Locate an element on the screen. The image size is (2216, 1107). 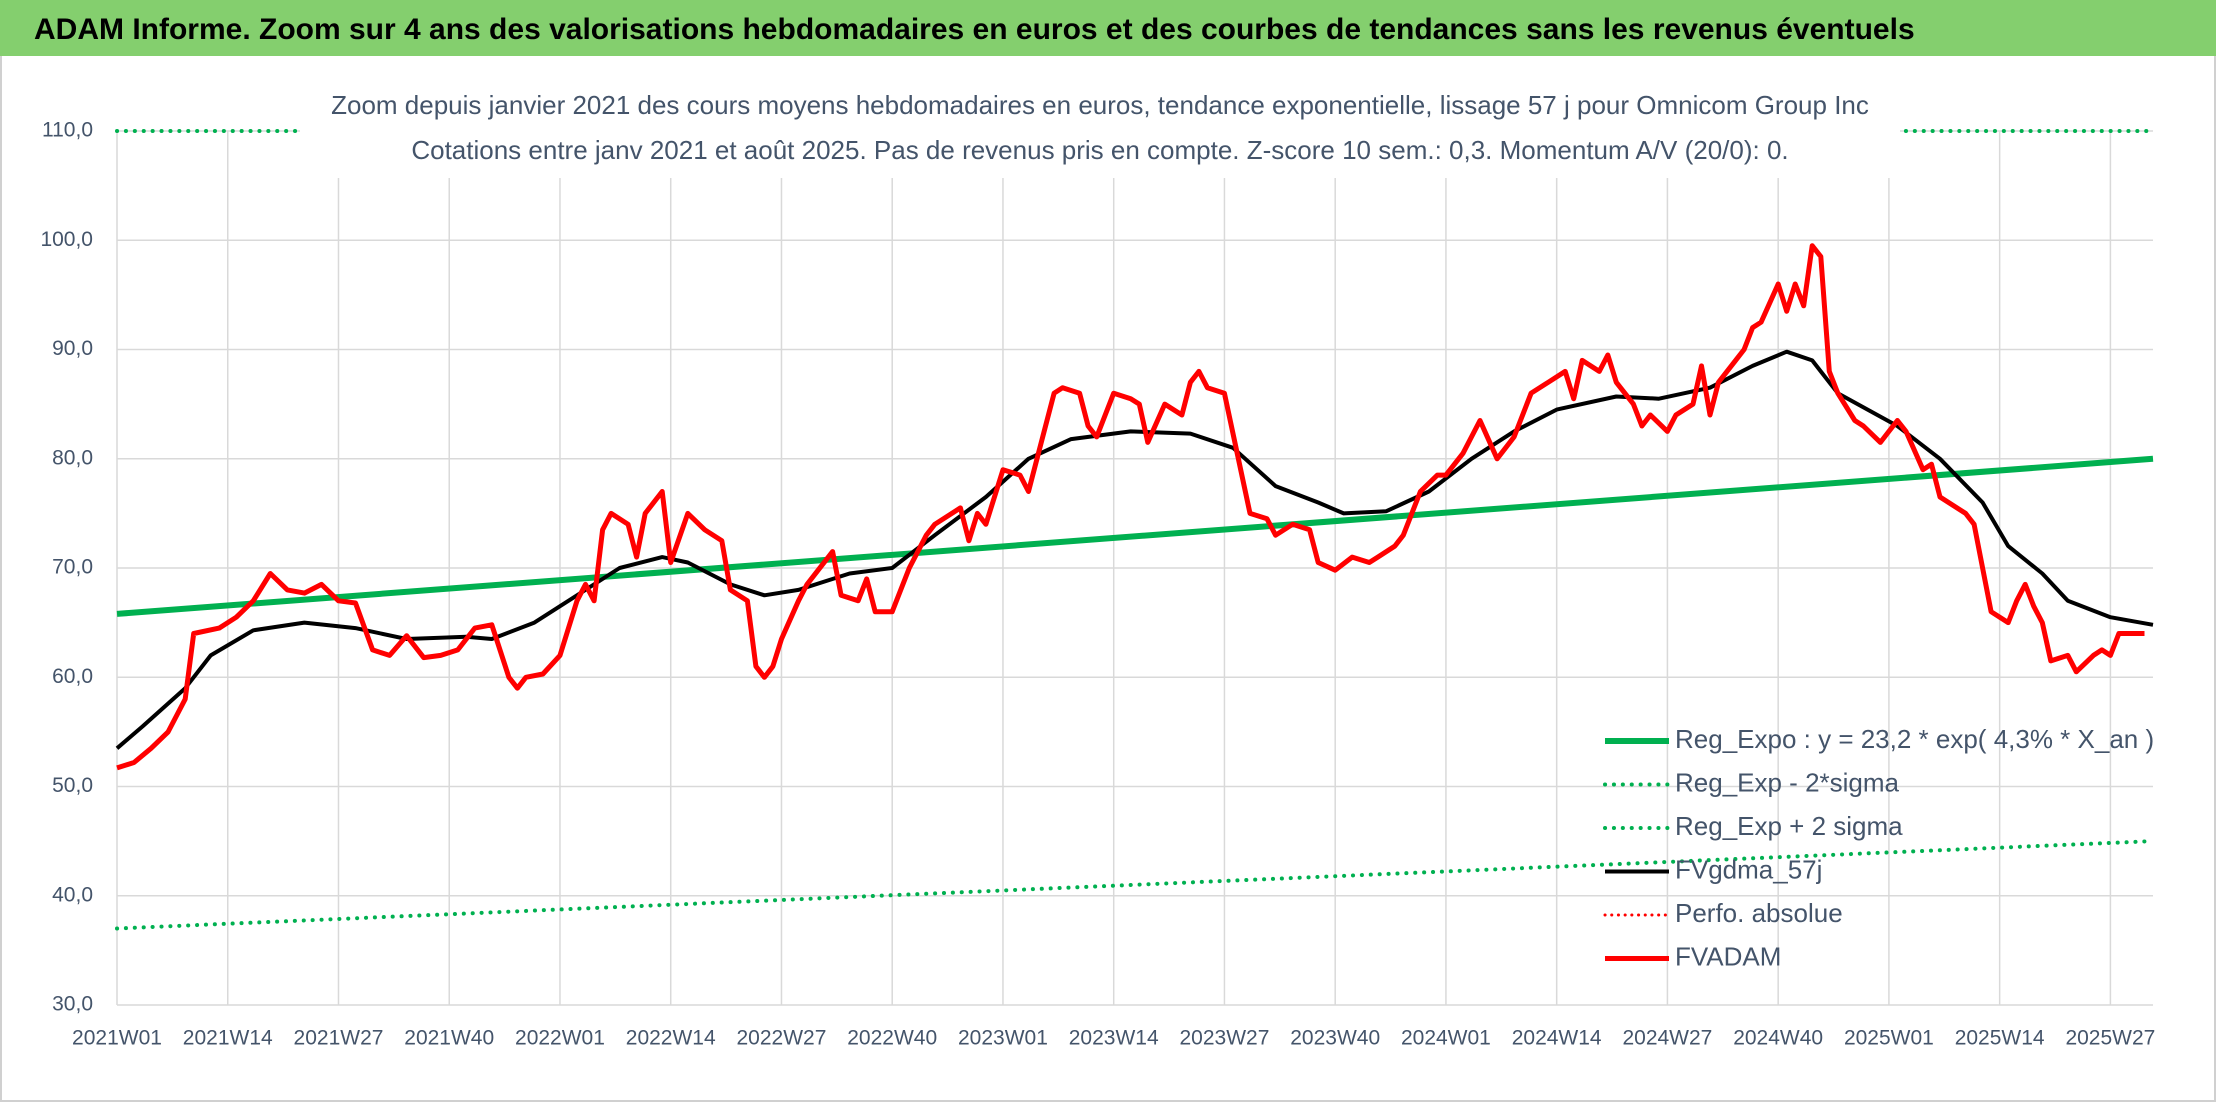
legend-label: FVADAM is located at coordinates (1728, 956).